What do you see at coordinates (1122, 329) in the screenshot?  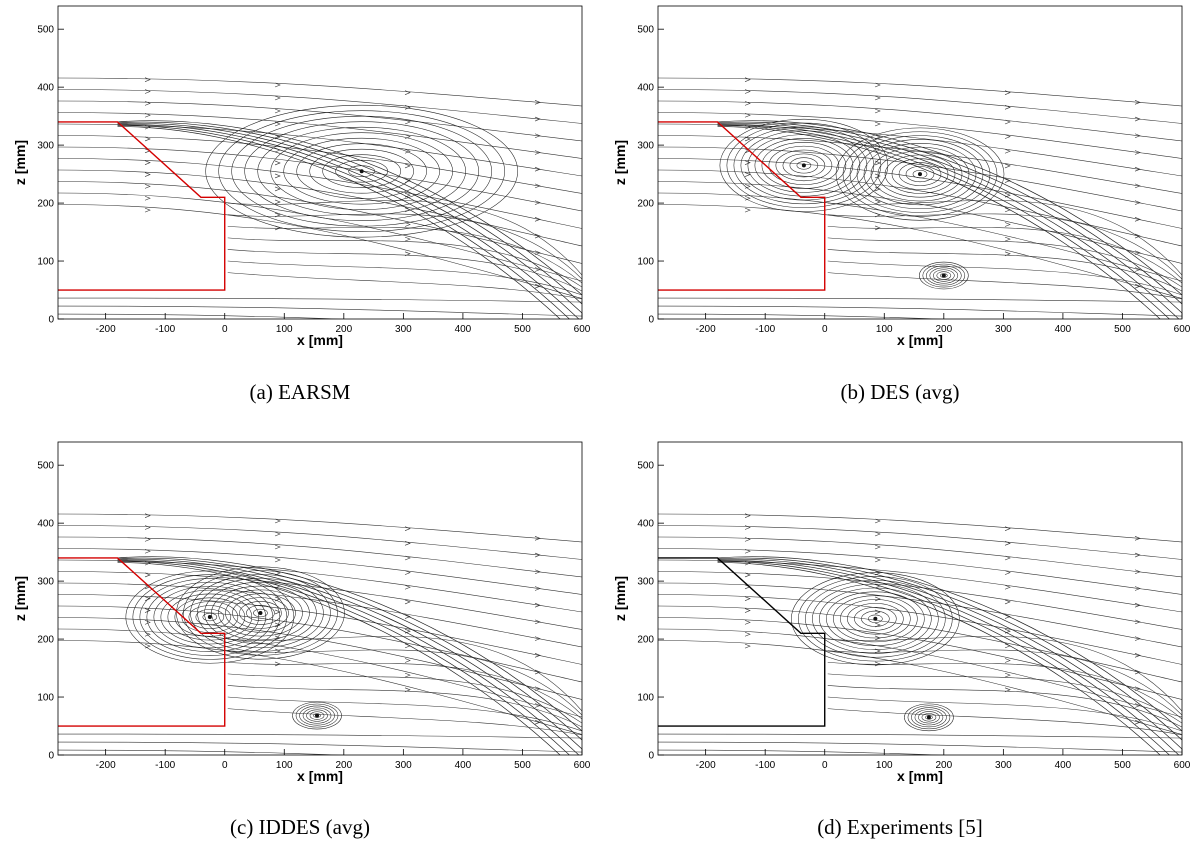 I see `x-tick-label: 500` at bounding box center [1122, 329].